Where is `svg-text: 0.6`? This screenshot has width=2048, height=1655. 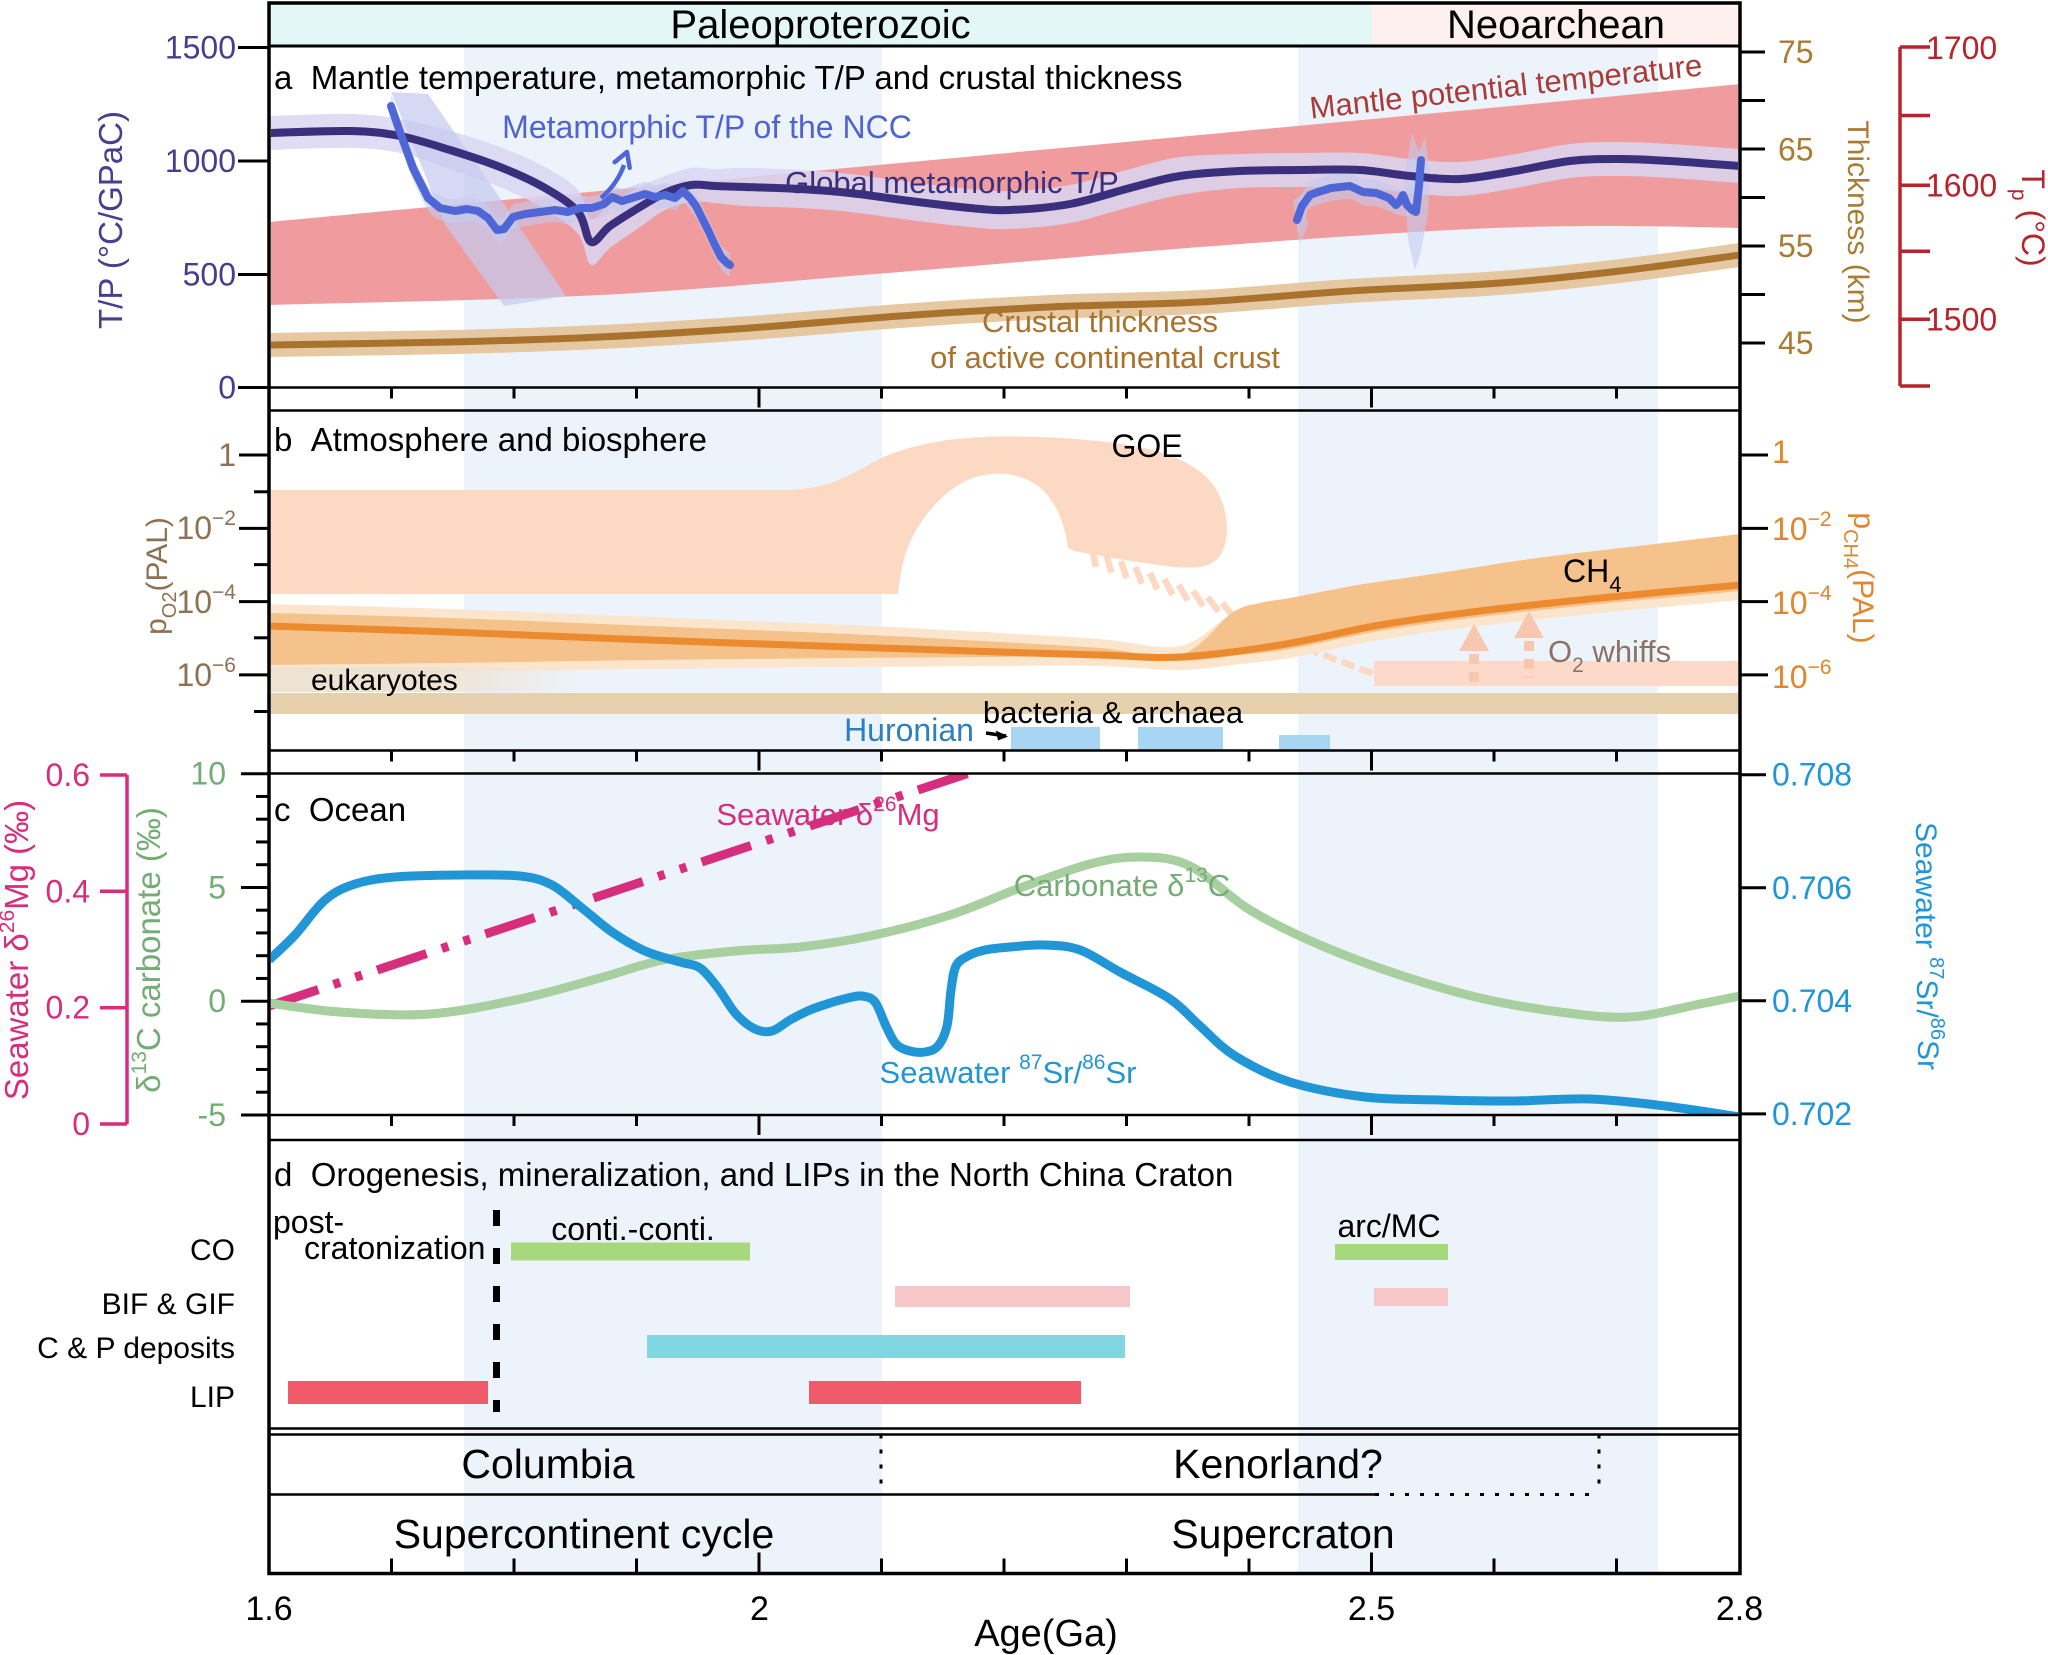 svg-text: 0.6 is located at coordinates (68, 775).